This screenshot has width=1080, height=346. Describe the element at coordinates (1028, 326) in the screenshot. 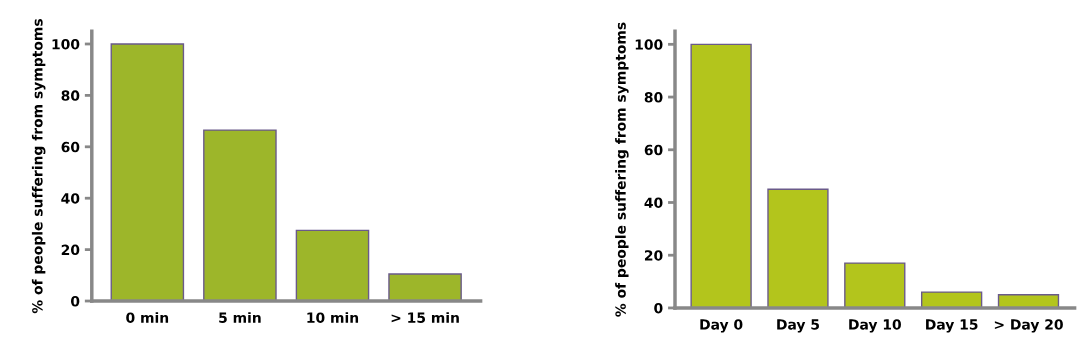

I see `x-tick-label: > Day 20` at that location.